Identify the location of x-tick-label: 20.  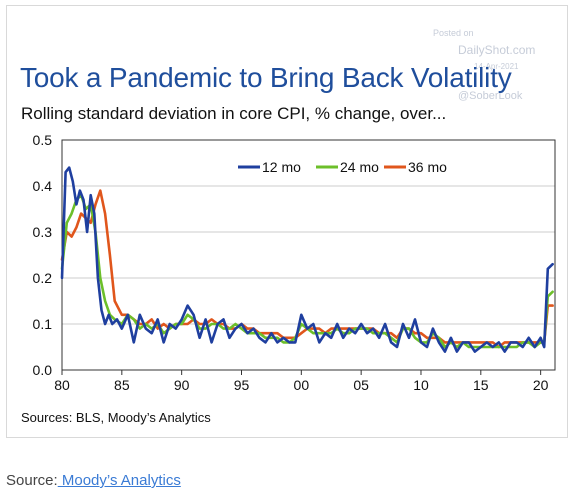
(541, 385).